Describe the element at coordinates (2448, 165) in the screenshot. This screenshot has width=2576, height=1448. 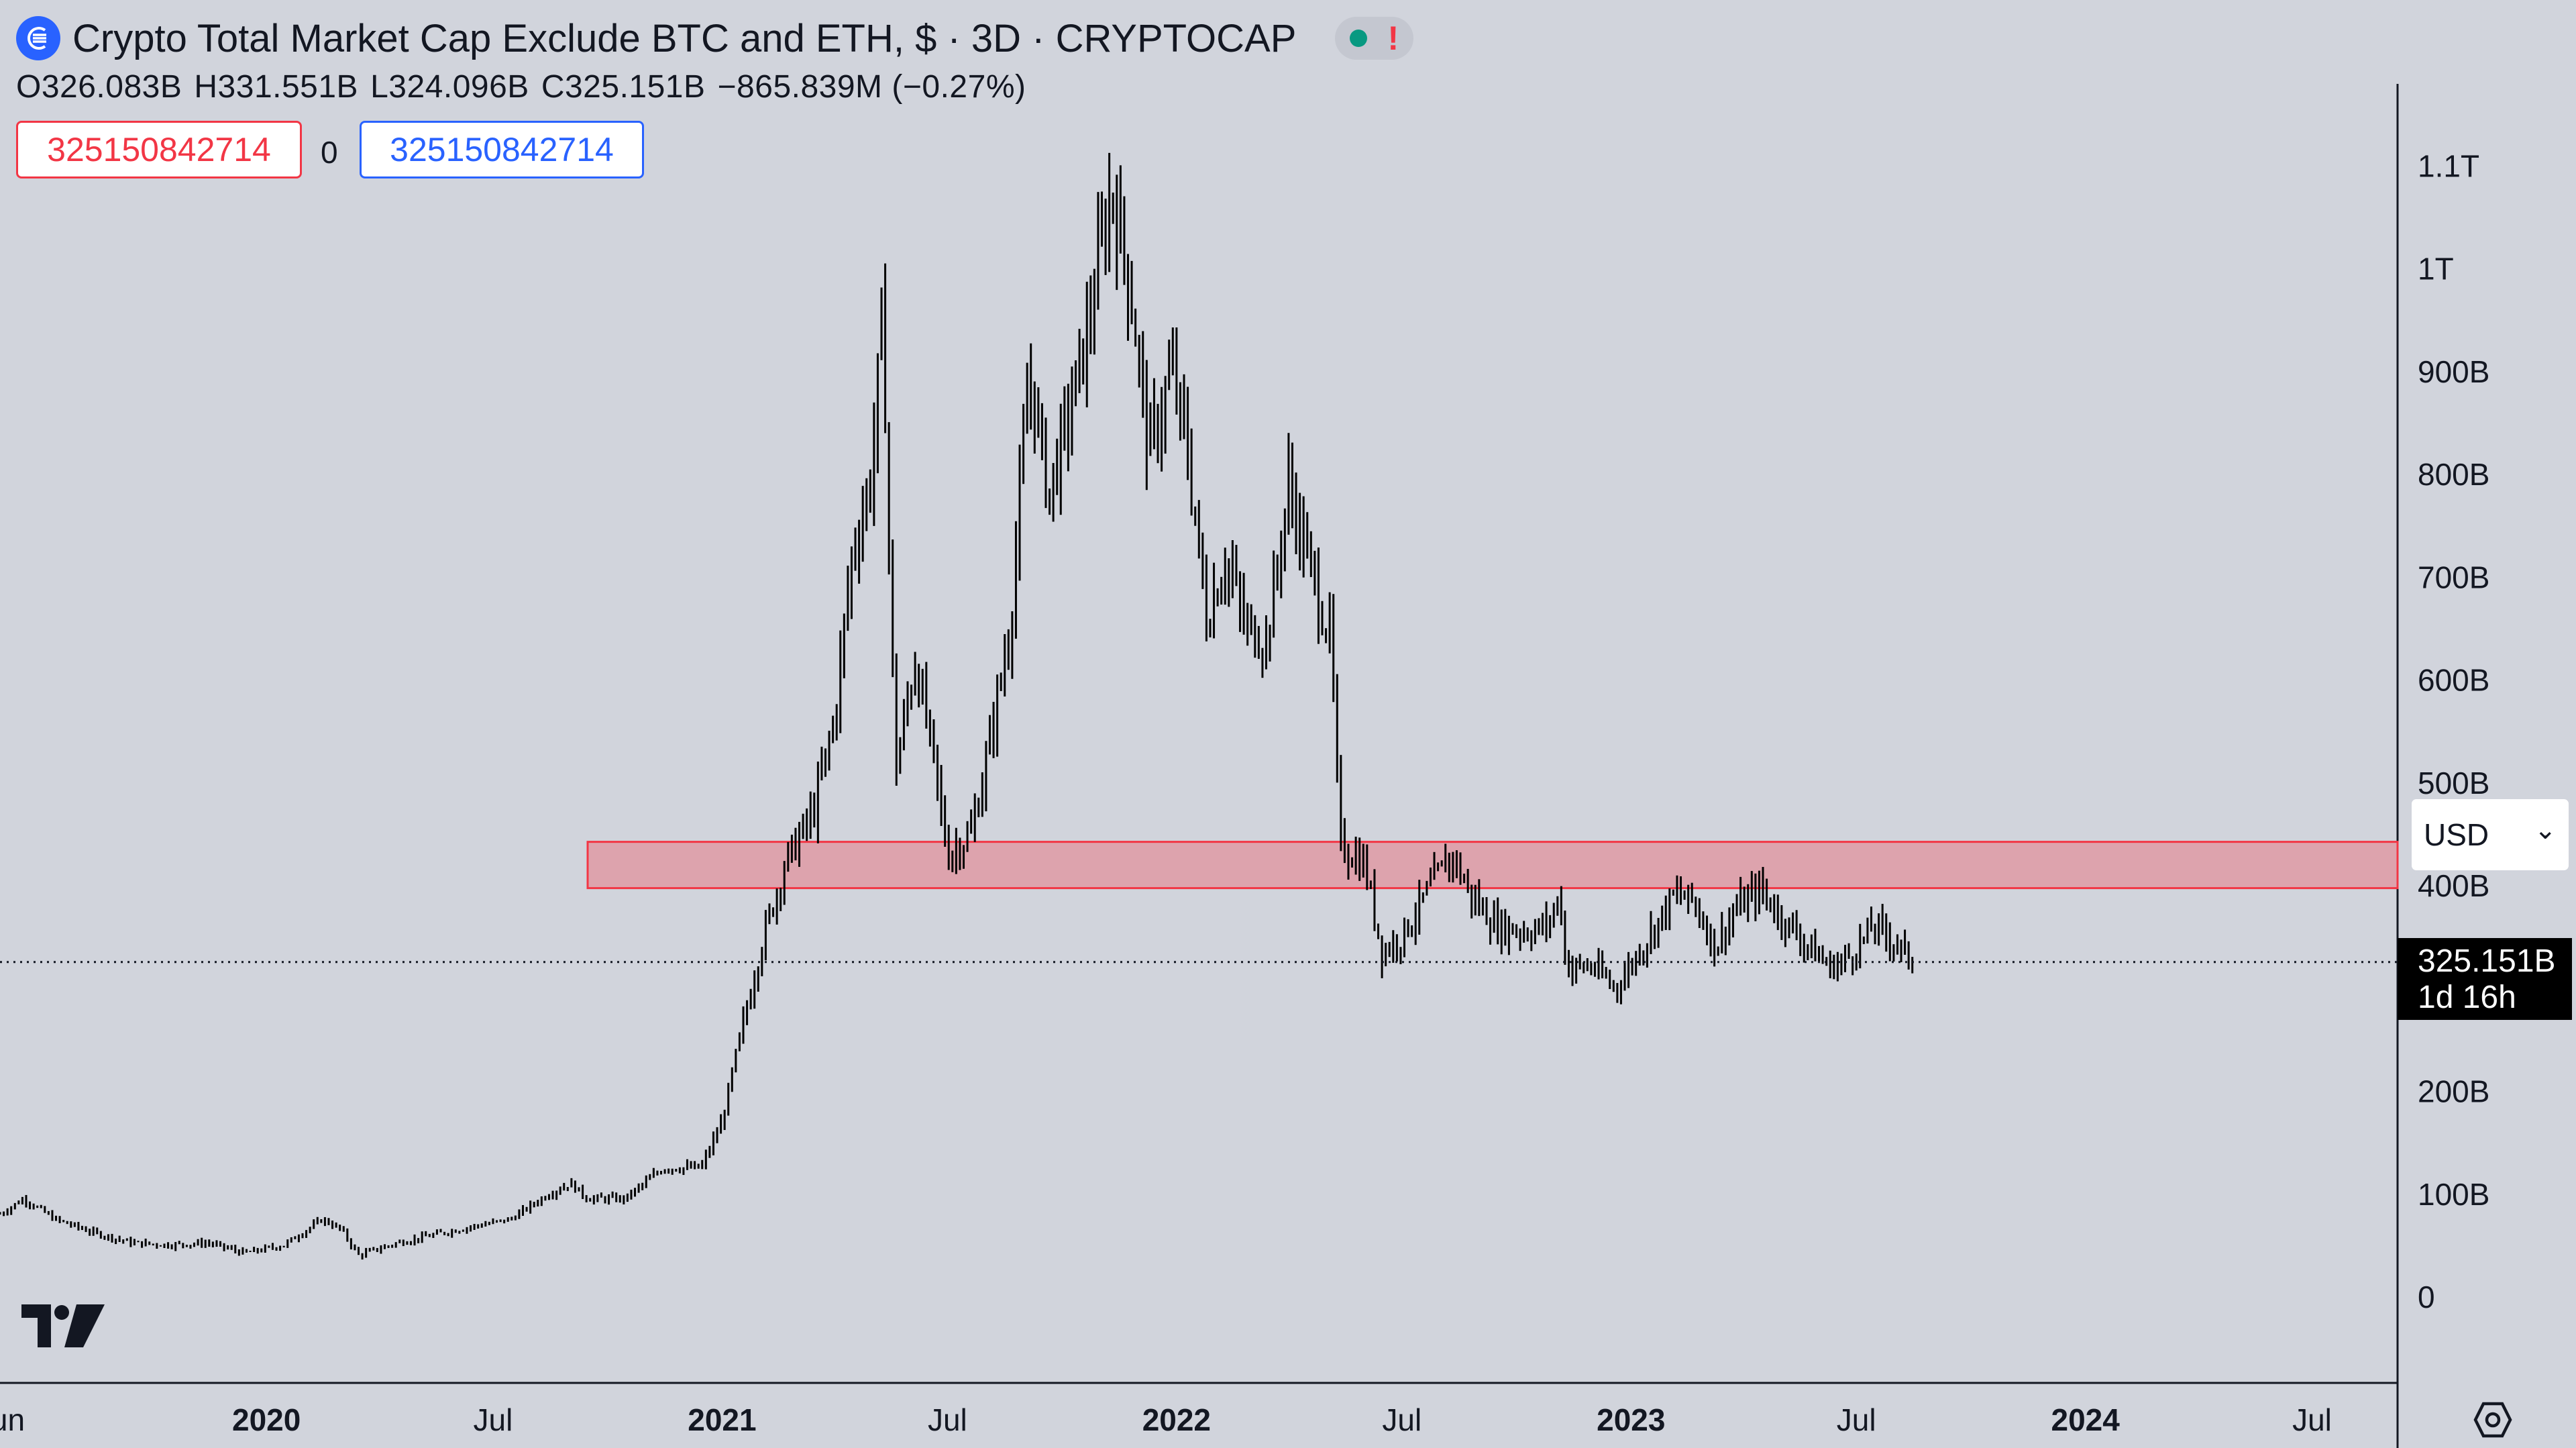
I see `price-axis-label: 1.1T` at that location.